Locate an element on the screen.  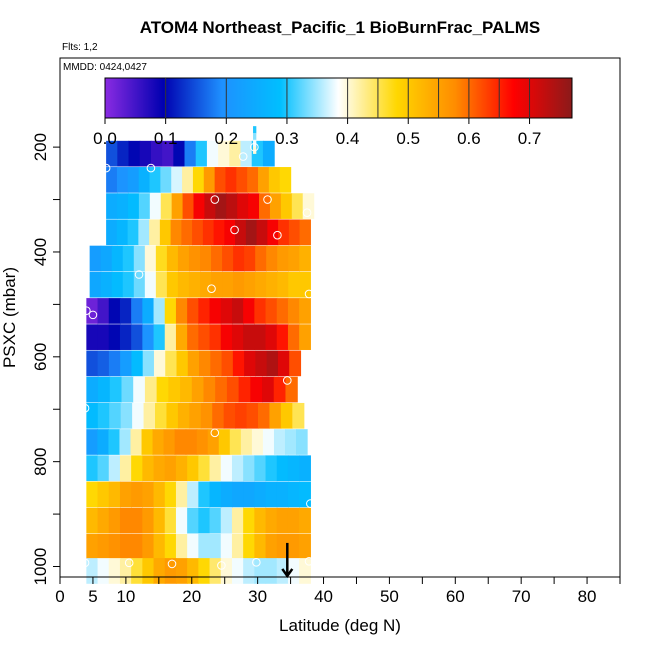
x-tick-label: 60 is located at coordinates (455, 596).